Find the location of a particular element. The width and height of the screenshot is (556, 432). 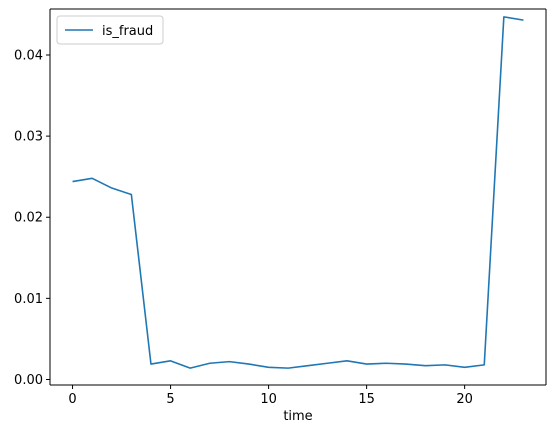

x-tick-label: 15 is located at coordinates (366, 399).